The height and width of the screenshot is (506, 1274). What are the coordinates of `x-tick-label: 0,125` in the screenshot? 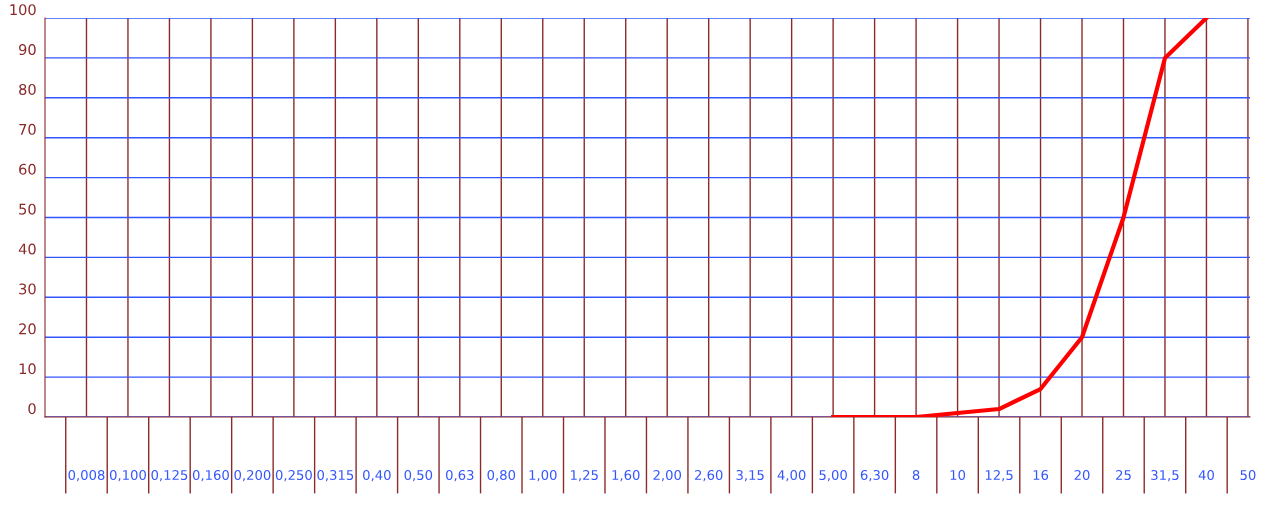 It's located at (169, 476).